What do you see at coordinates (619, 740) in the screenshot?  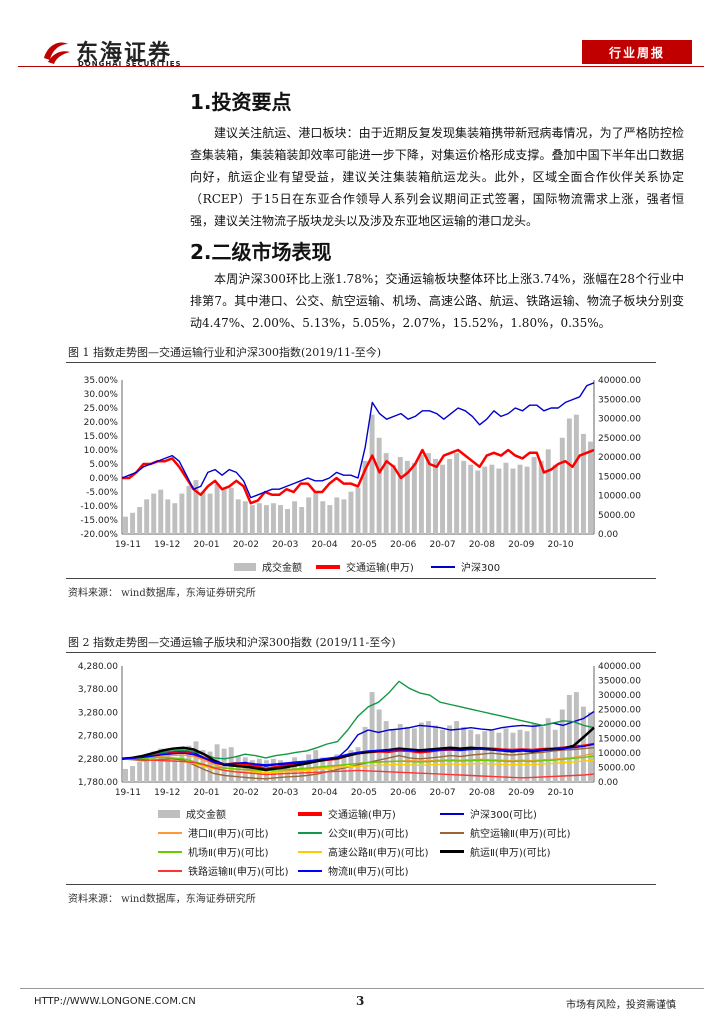 I see `y-tick-label-right: 15000.00` at bounding box center [619, 740].